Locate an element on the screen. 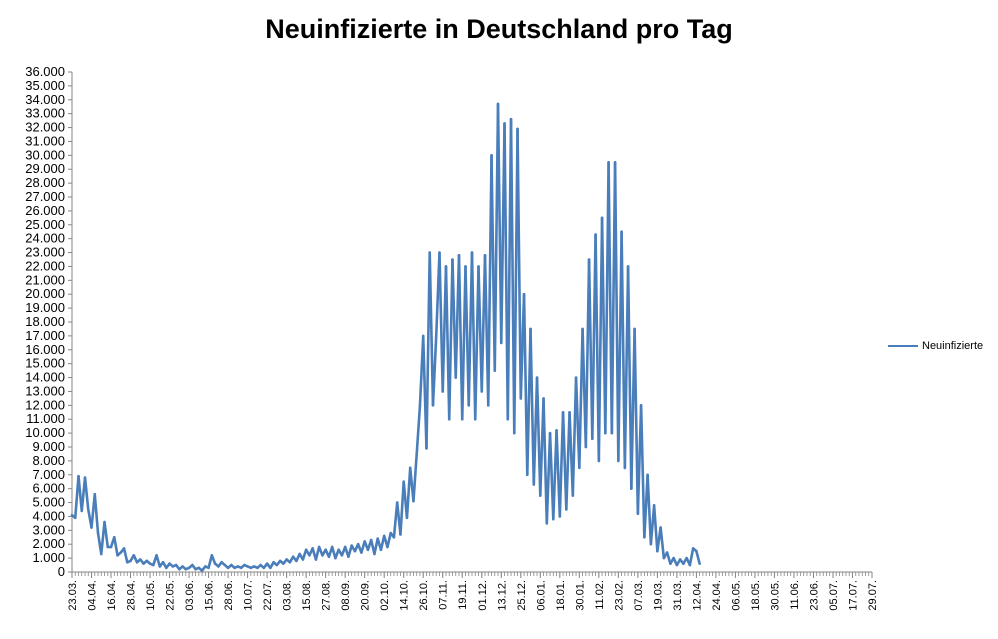  y-tick-label: 20.000 is located at coordinates (45, 293).